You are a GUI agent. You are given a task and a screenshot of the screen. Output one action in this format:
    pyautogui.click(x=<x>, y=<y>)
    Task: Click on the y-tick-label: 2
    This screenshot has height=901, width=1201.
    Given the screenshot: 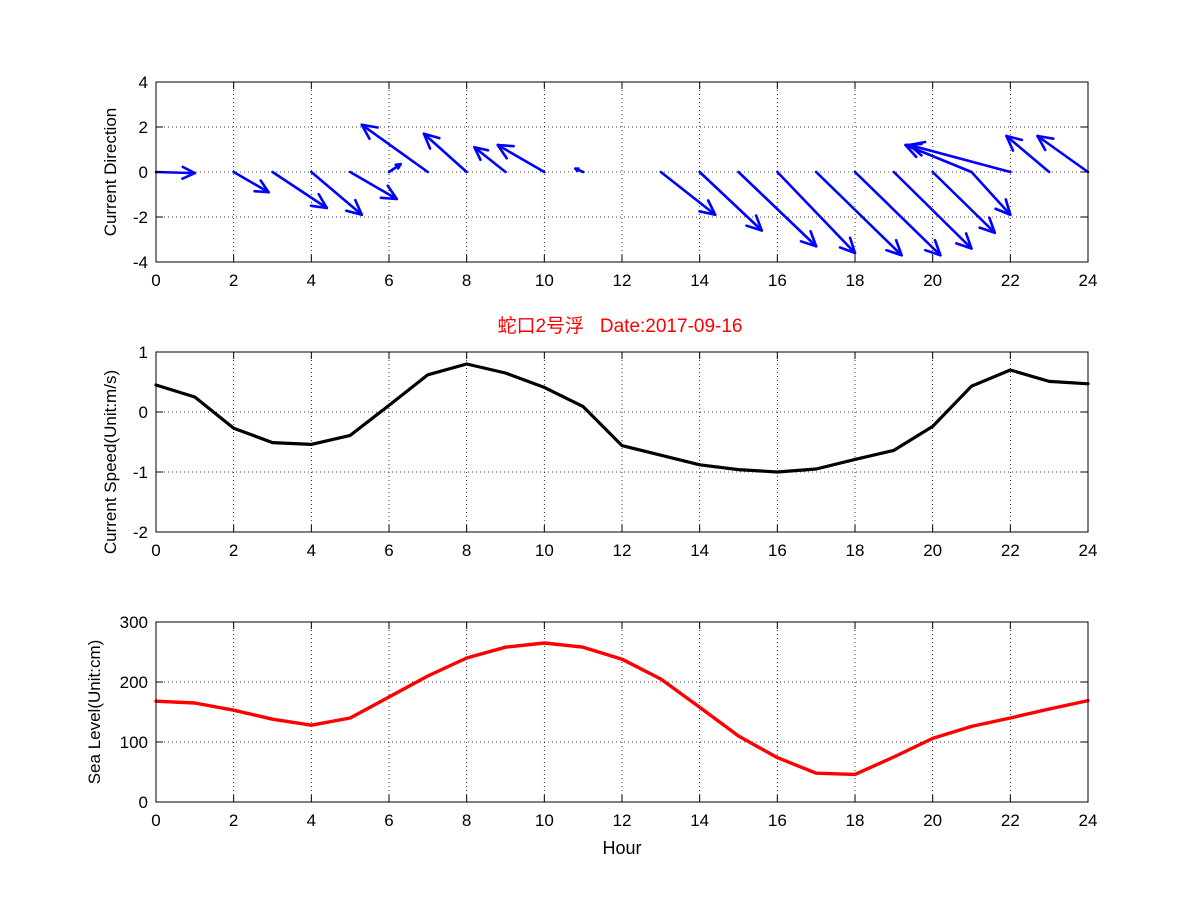 What is the action you would take?
    pyautogui.click(x=143, y=127)
    